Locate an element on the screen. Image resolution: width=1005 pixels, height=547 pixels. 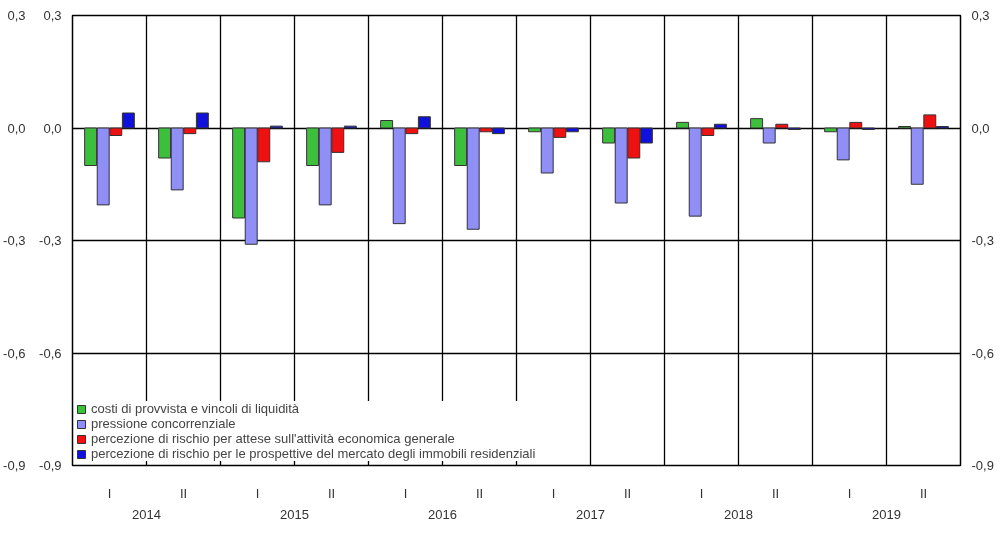
y-tick-label: 0,0 is located at coordinates (52, 128).